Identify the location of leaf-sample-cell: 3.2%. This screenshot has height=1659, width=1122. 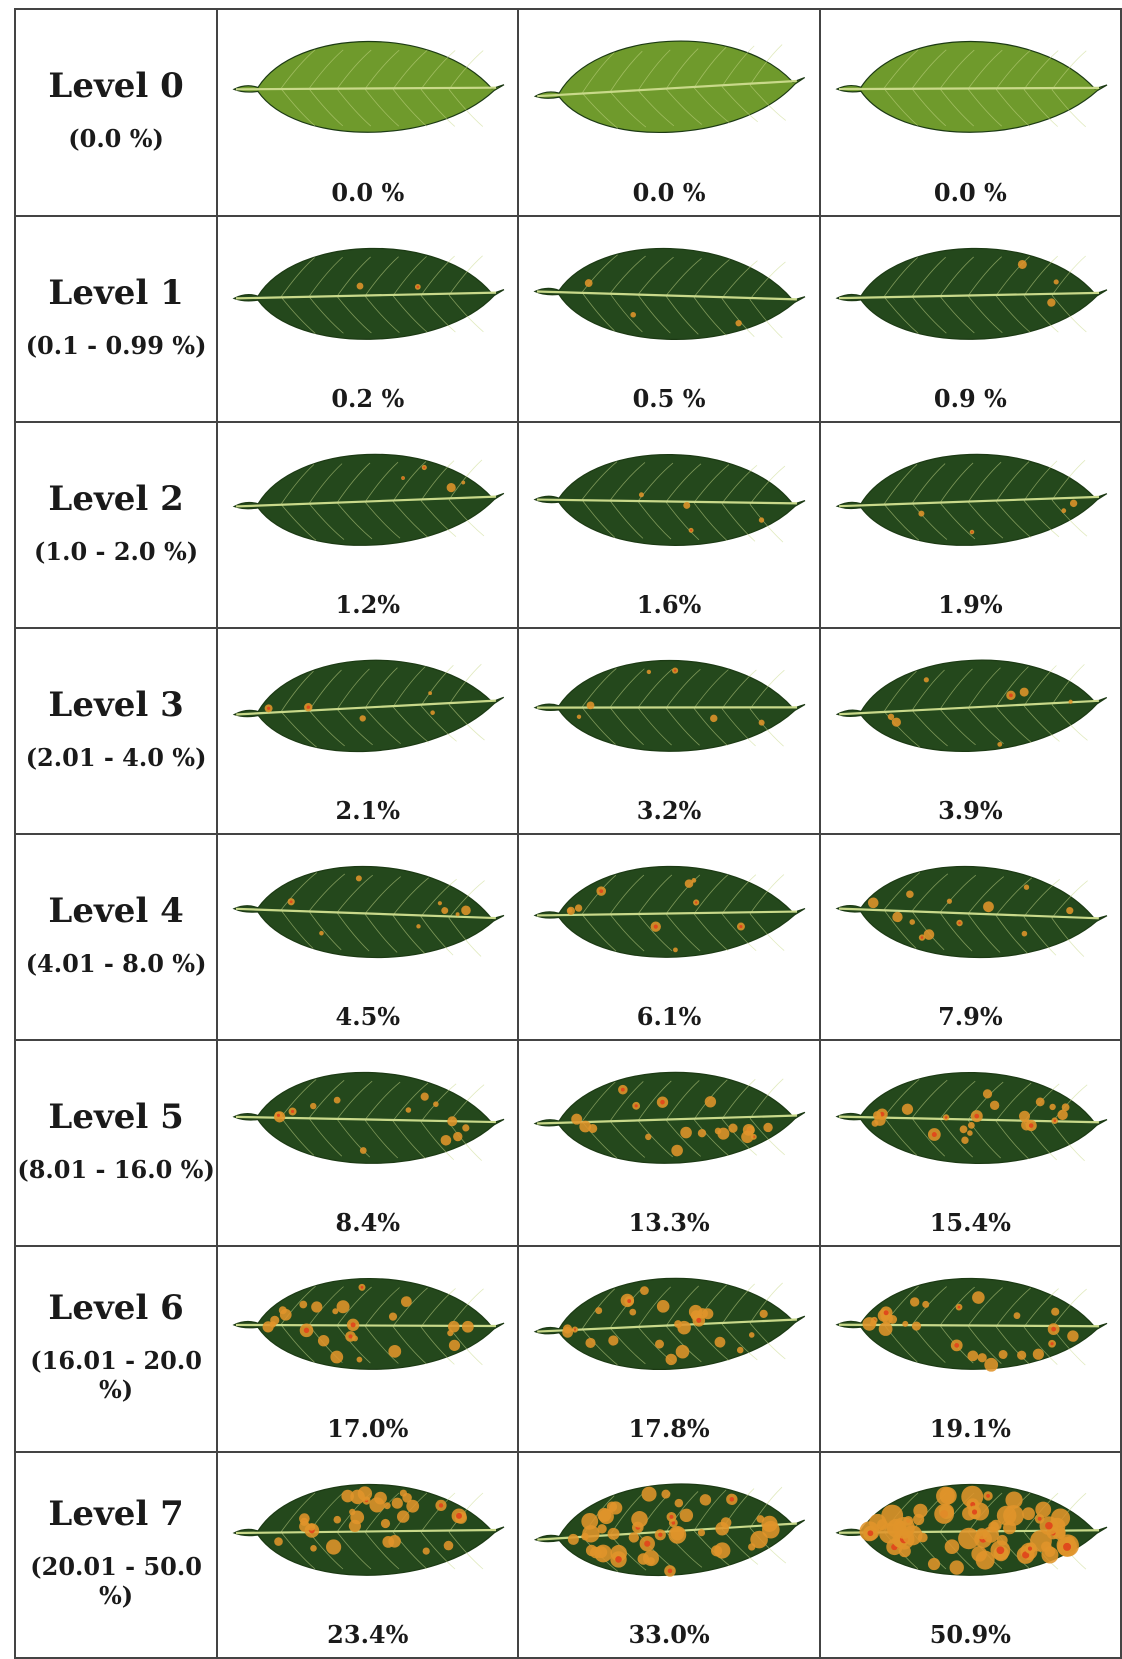
(669, 731).